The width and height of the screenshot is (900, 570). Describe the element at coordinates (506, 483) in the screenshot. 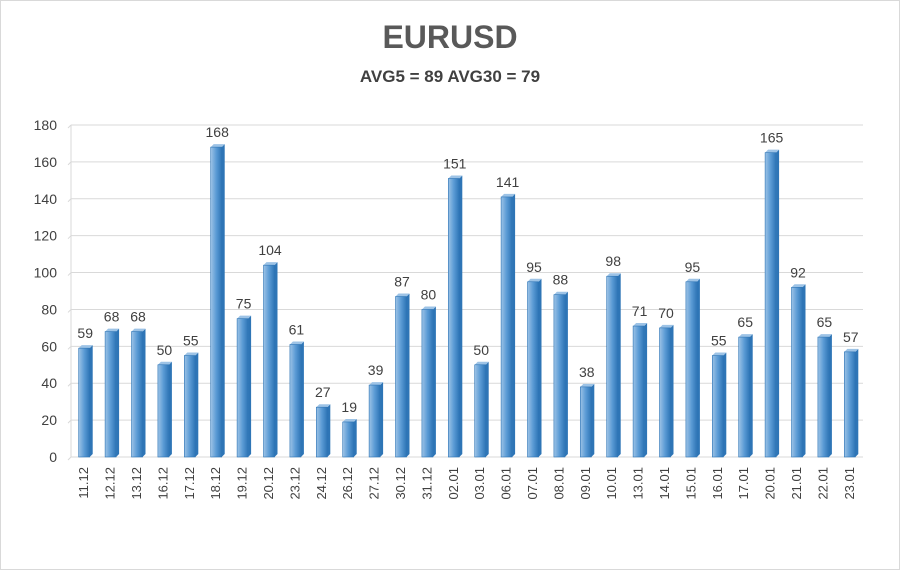

I see `x-tick-label: 06.01` at that location.